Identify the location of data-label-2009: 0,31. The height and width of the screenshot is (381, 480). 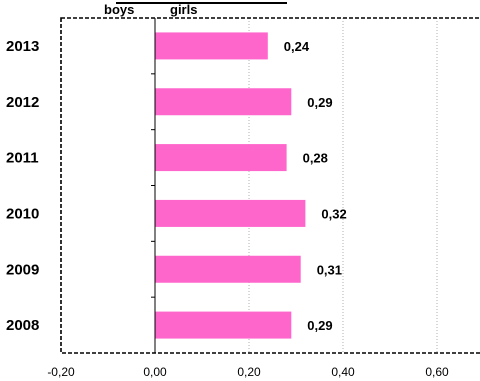
(329, 269).